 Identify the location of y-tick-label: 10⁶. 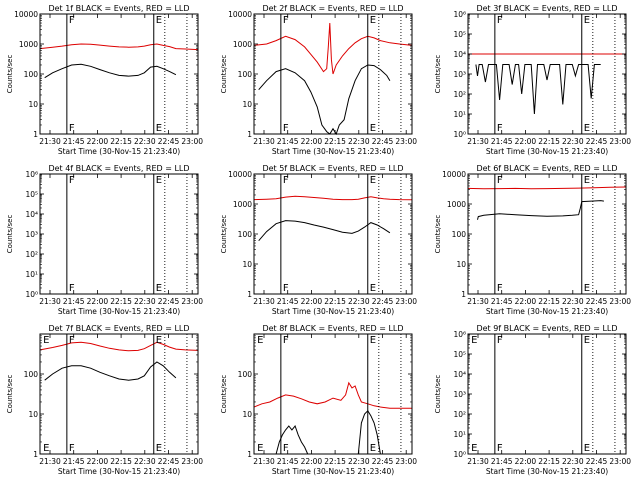
(31, 174).